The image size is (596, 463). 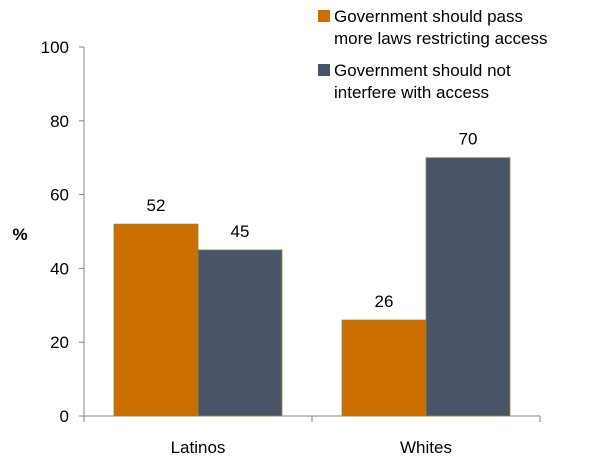 What do you see at coordinates (324, 16) in the screenshot?
I see `legend-swatch-restrict` at bounding box center [324, 16].